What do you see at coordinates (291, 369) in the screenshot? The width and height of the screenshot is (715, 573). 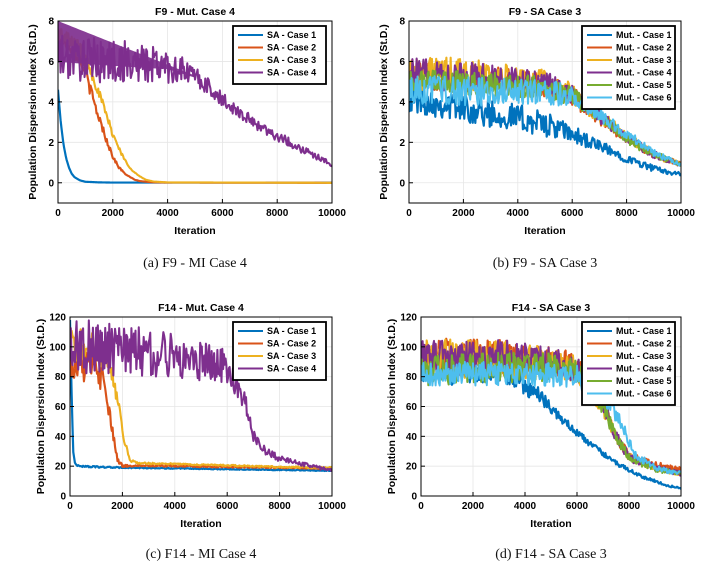 I see `legend-entry-sa-case-4: SA - Case 4` at bounding box center [291, 369].